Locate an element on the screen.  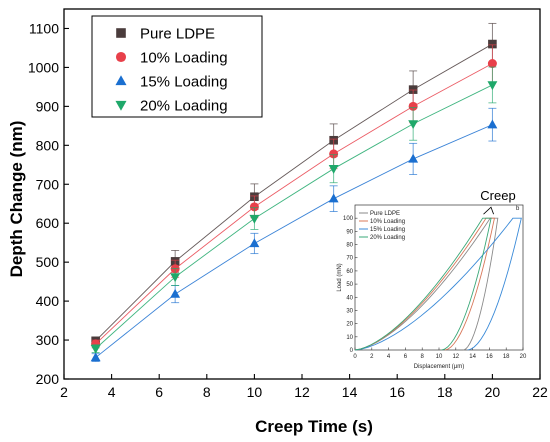
inset-x-tick-label: 4 is located at coordinates (389, 357).